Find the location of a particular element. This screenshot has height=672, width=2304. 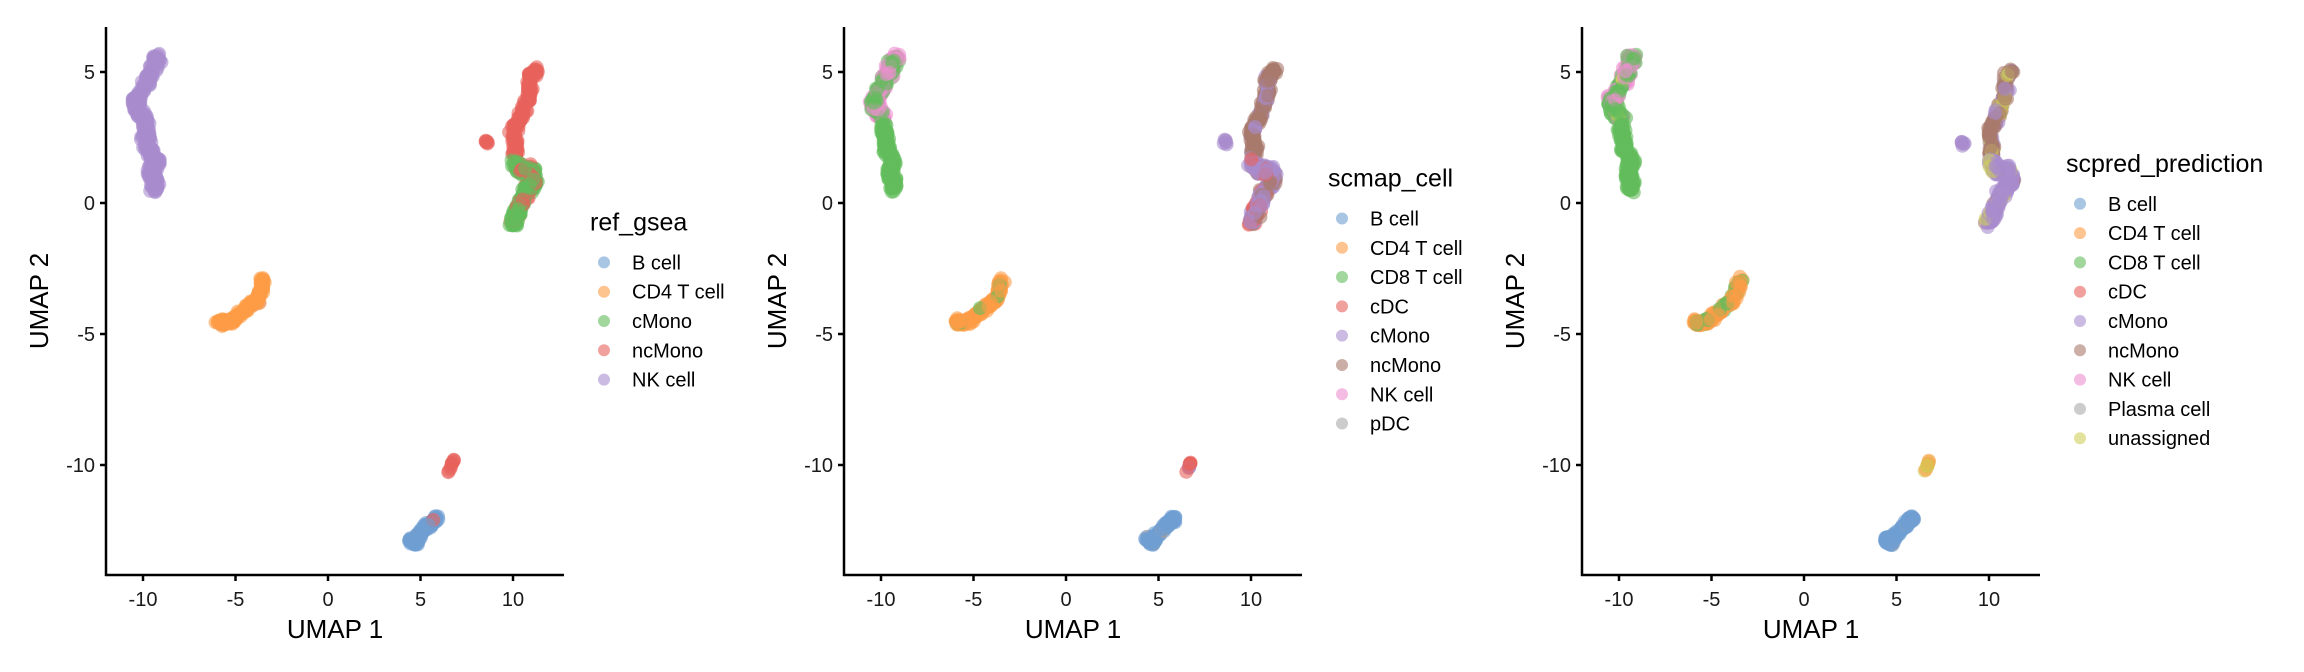

x-tick-label: 10 is located at coordinates (513, 600).